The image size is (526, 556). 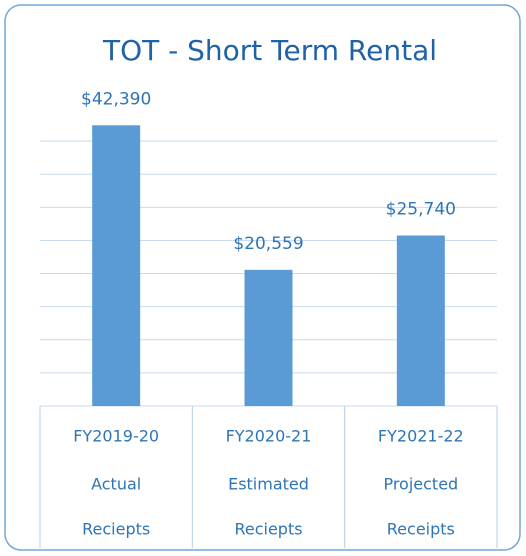 I want to click on x-tick-label: Projected, so click(x=420, y=484).